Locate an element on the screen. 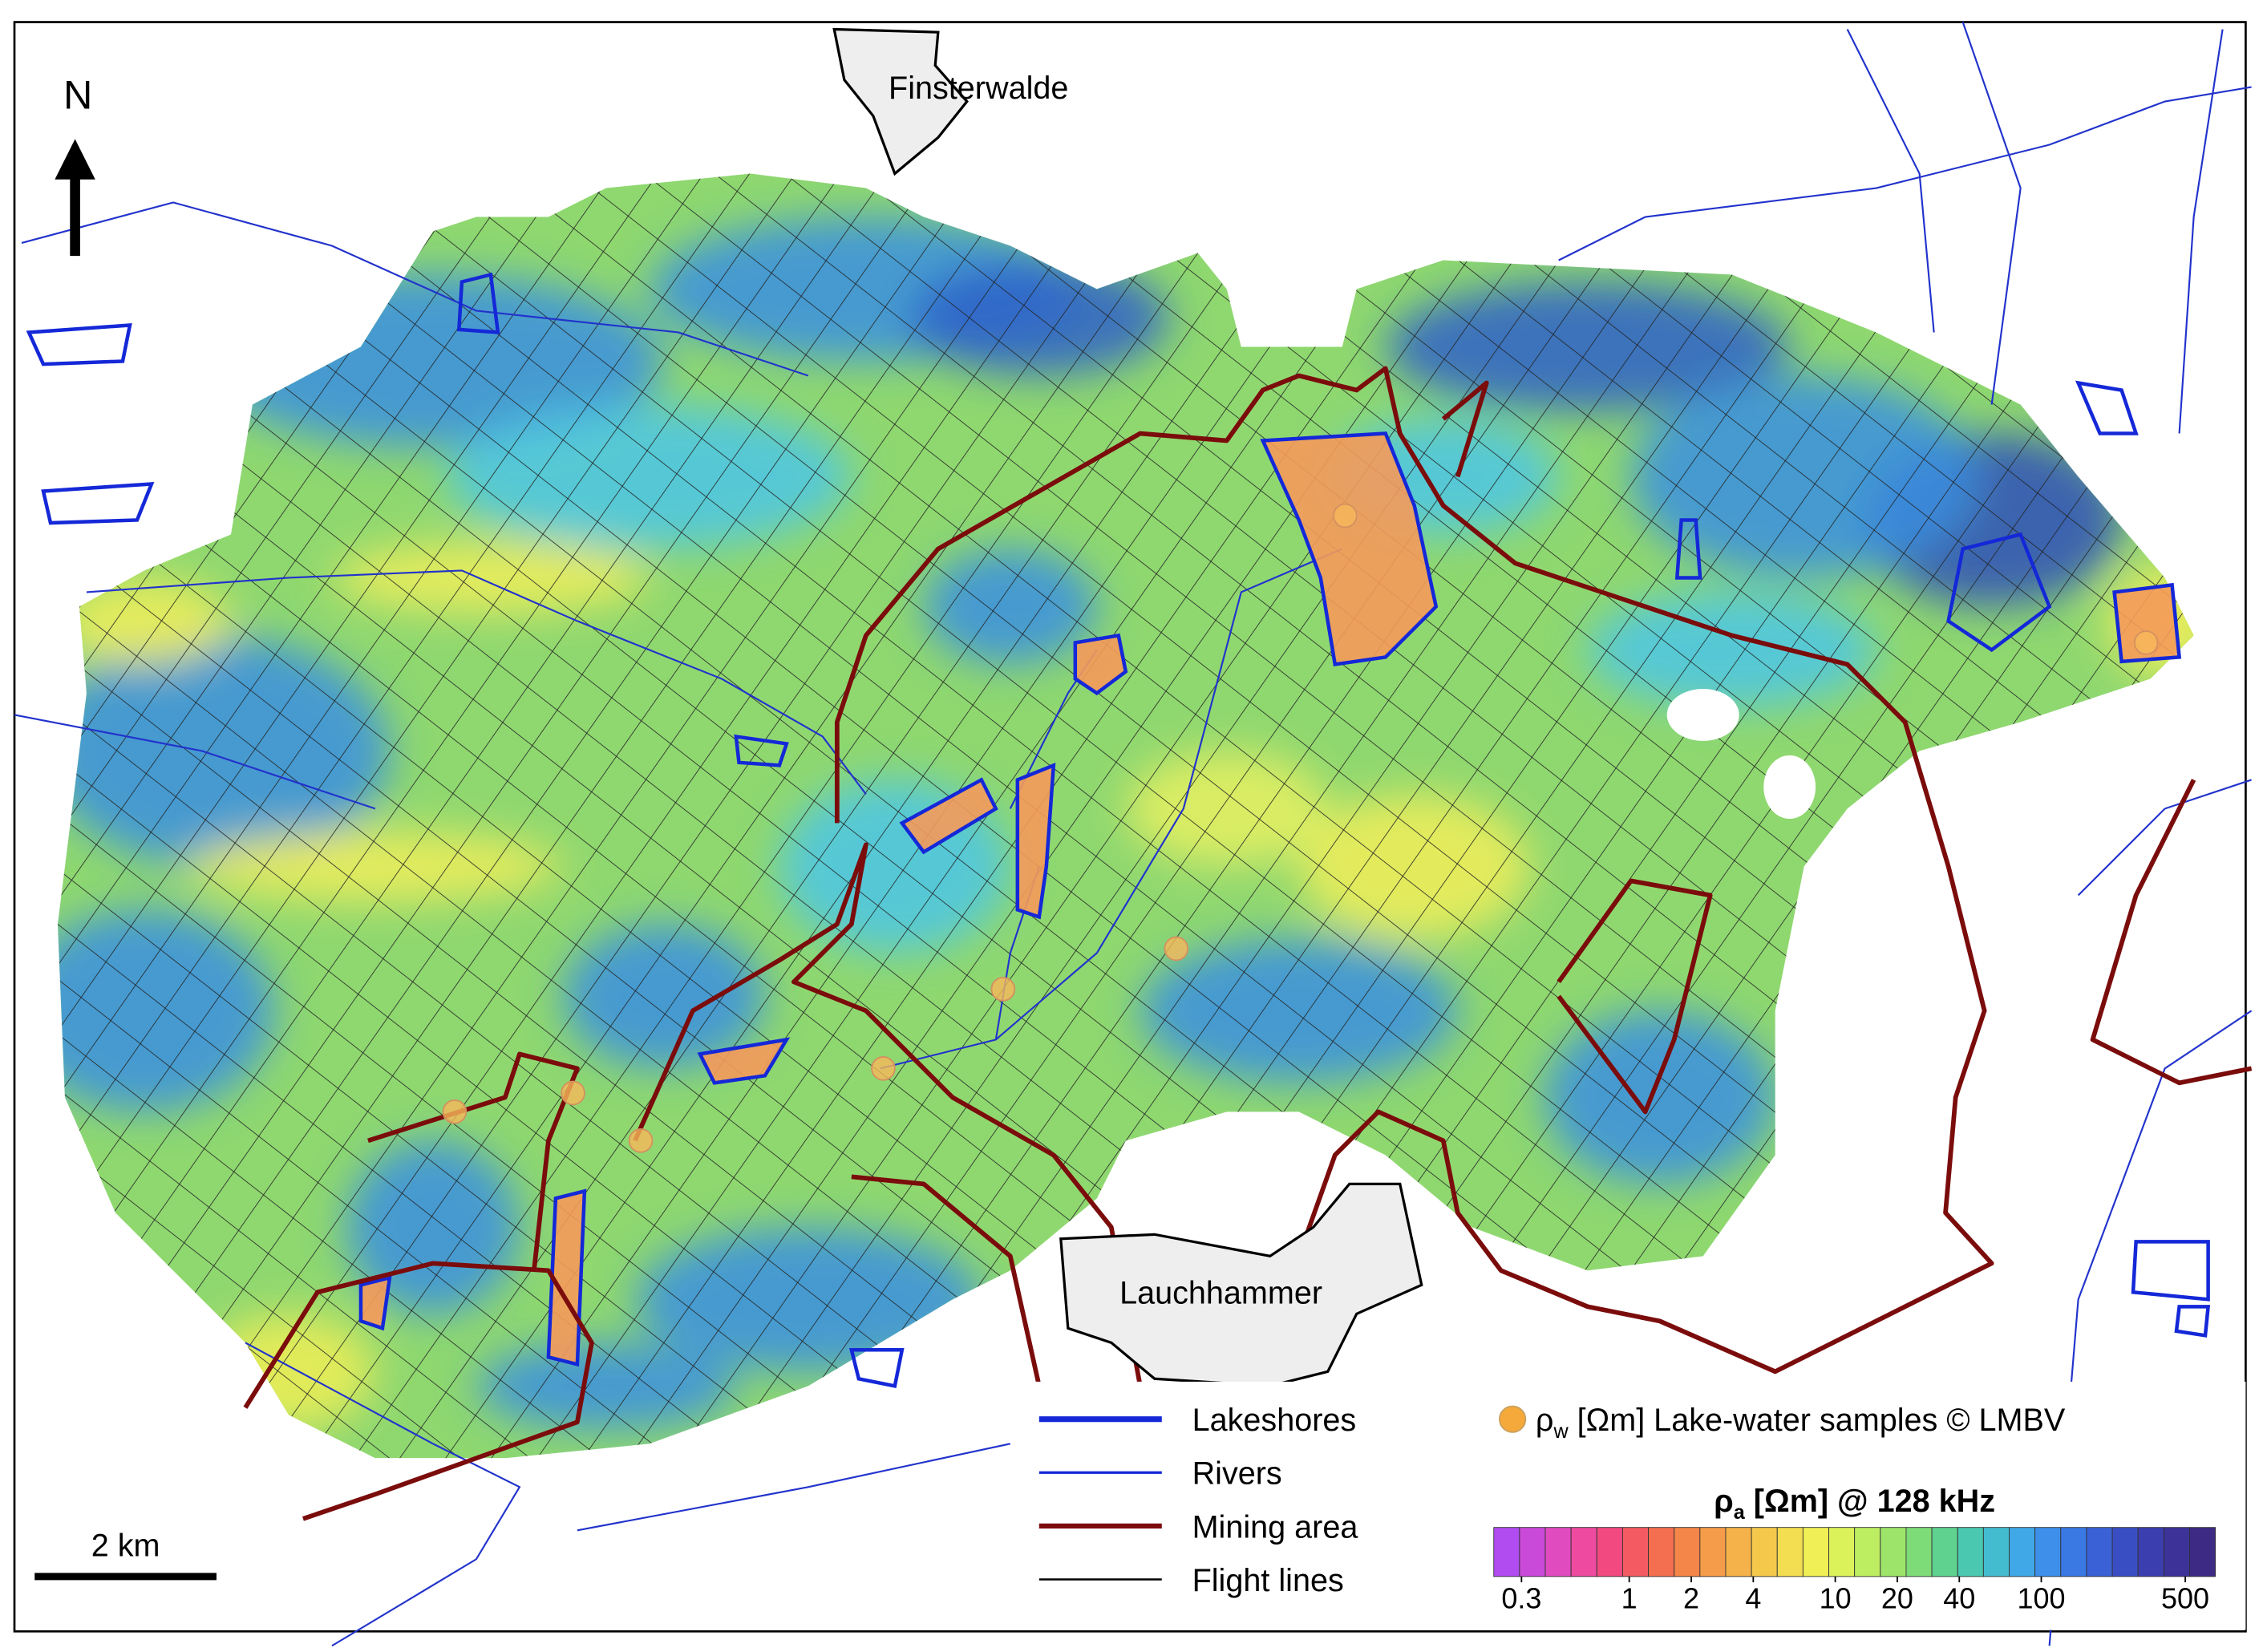  legend-label: Lakeshores is located at coordinates (1274, 1420).